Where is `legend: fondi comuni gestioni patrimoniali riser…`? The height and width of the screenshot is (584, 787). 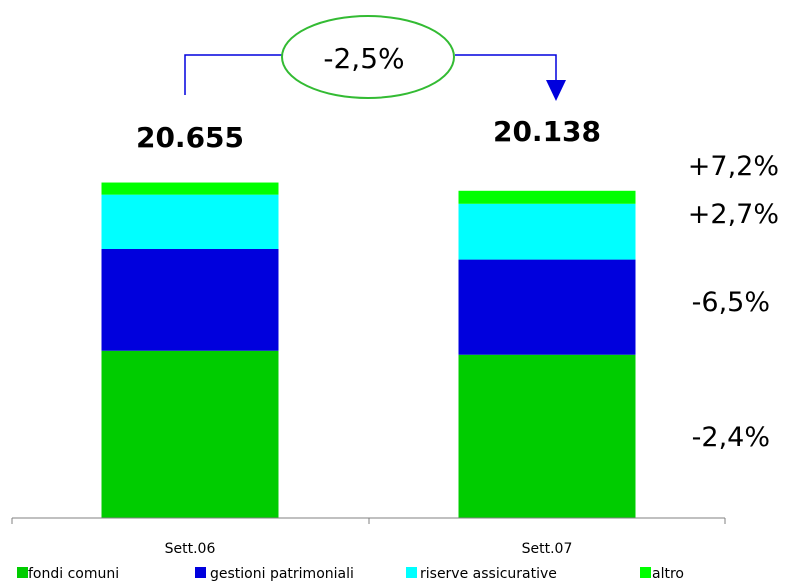 legend: fondi comuni gestioni patrimoniali riser… is located at coordinates (350, 574).